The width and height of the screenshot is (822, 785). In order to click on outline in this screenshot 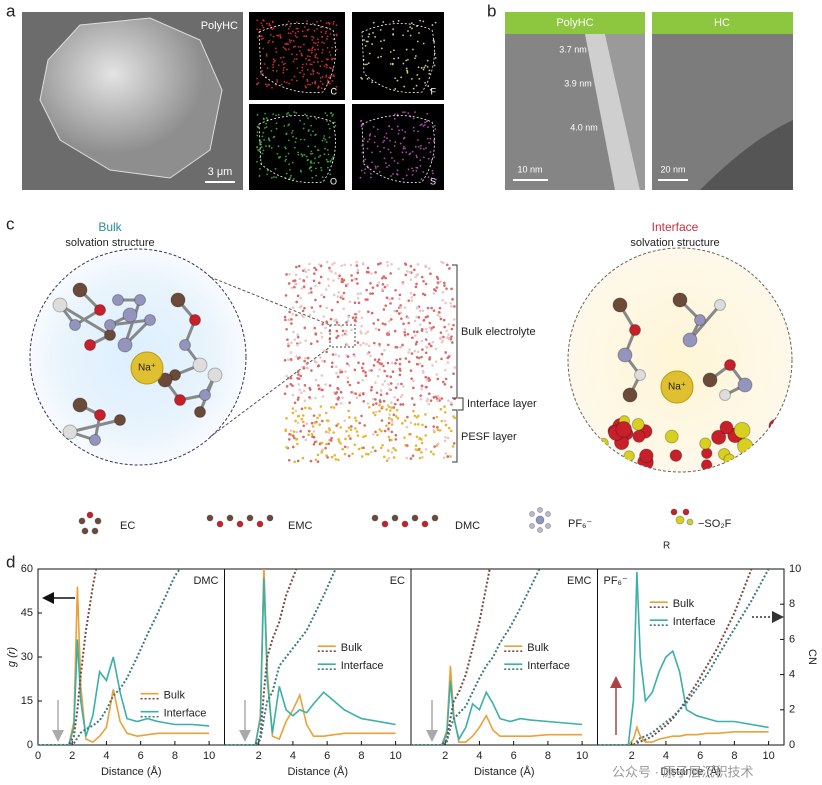, I will do `click(398, 149)`.